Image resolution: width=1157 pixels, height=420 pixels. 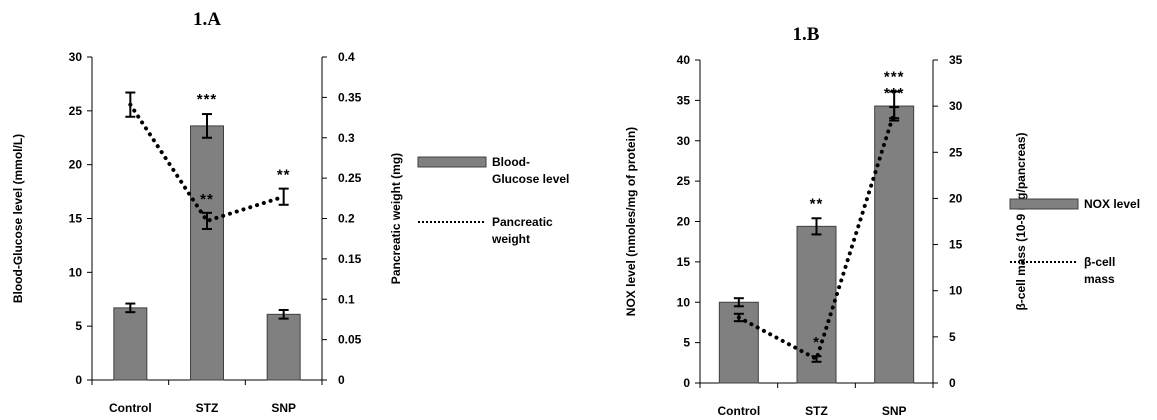 I want to click on right-tick-label: 0.2, so click(x=346, y=219).